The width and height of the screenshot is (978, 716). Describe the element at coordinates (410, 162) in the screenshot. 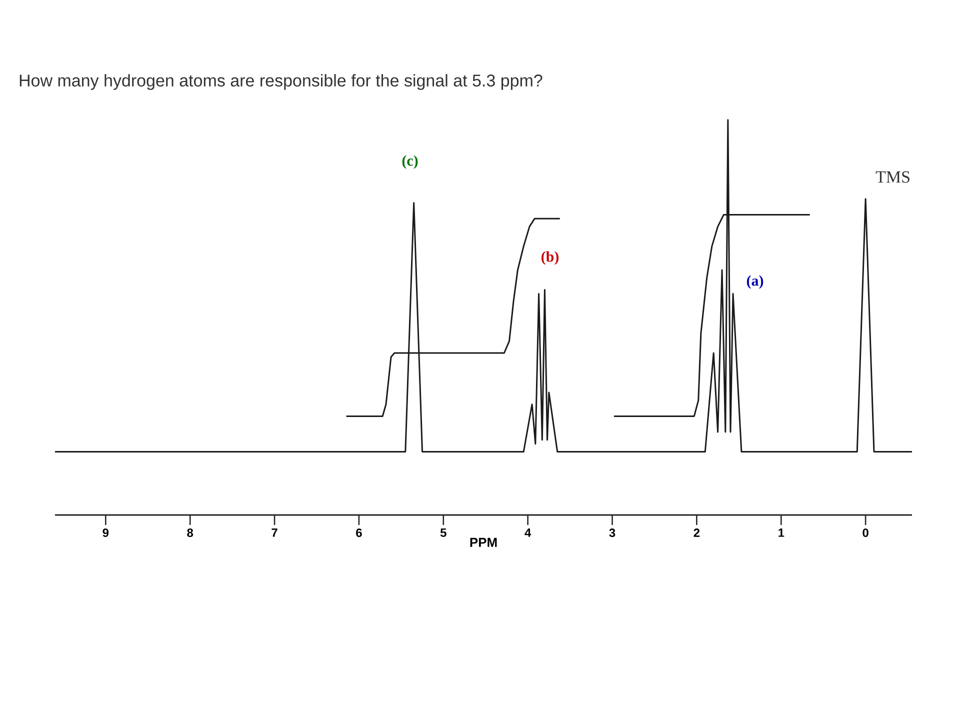

I see `annotation: (c)` at that location.